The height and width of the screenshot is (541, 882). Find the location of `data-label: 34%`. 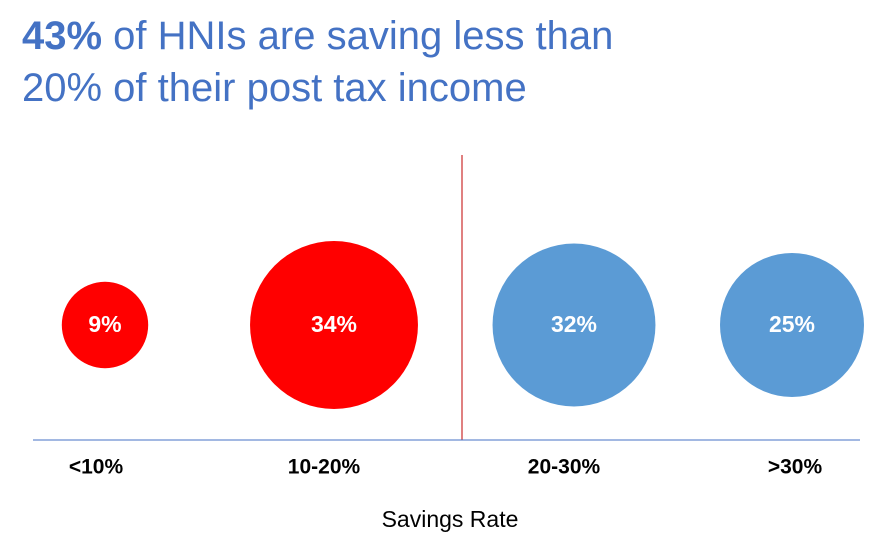

data-label: 34% is located at coordinates (334, 324).